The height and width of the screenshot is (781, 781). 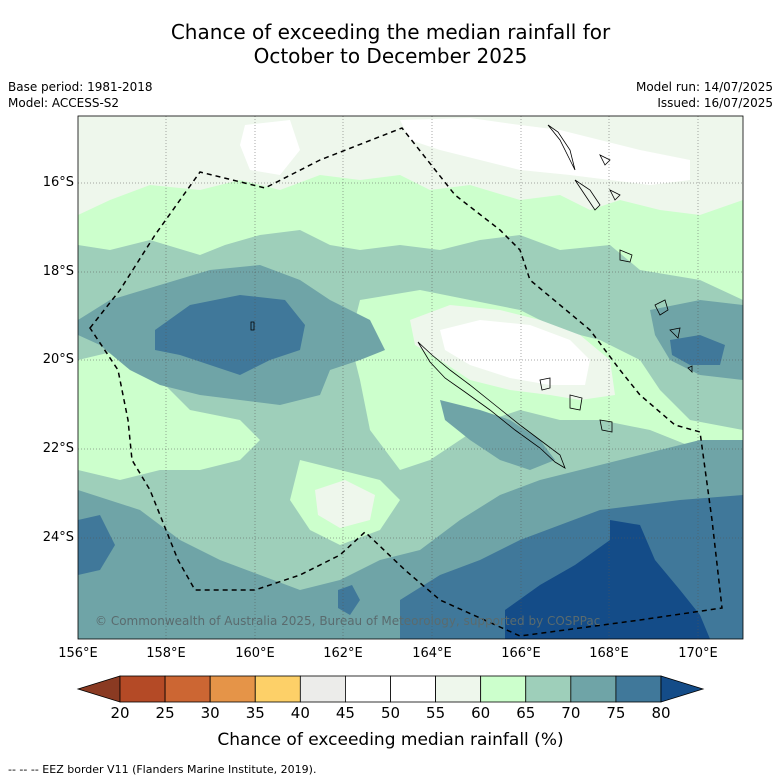 What do you see at coordinates (390, 56) in the screenshot?
I see `title-line-2: October to December 2025` at bounding box center [390, 56].